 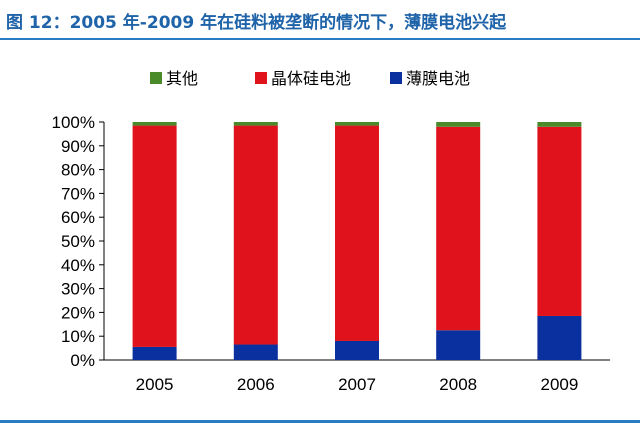 I want to click on legend-label: 晶体硅电池, so click(x=311, y=78).